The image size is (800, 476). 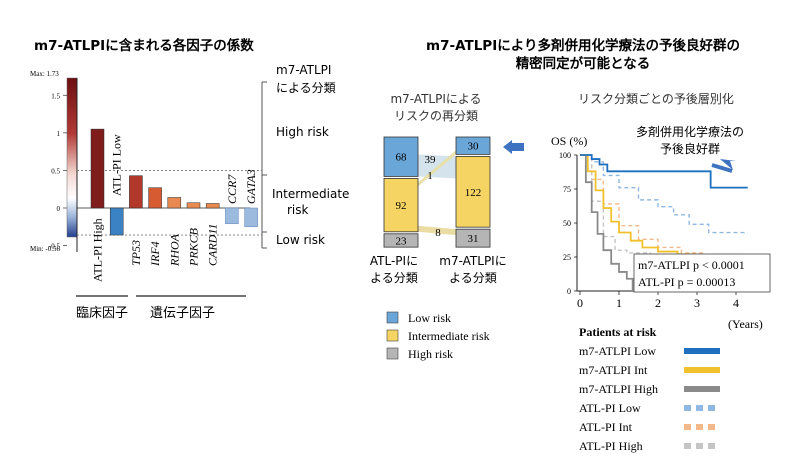 What do you see at coordinates (55, 96) in the screenshot?
I see `colorbar-tick-label: 1.5` at bounding box center [55, 96].